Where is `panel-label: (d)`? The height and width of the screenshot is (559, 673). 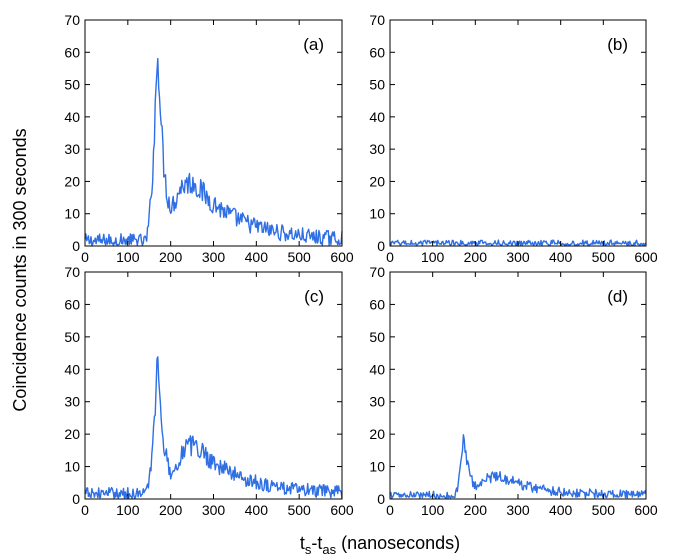 panel-label: (d) is located at coordinates (617, 296).